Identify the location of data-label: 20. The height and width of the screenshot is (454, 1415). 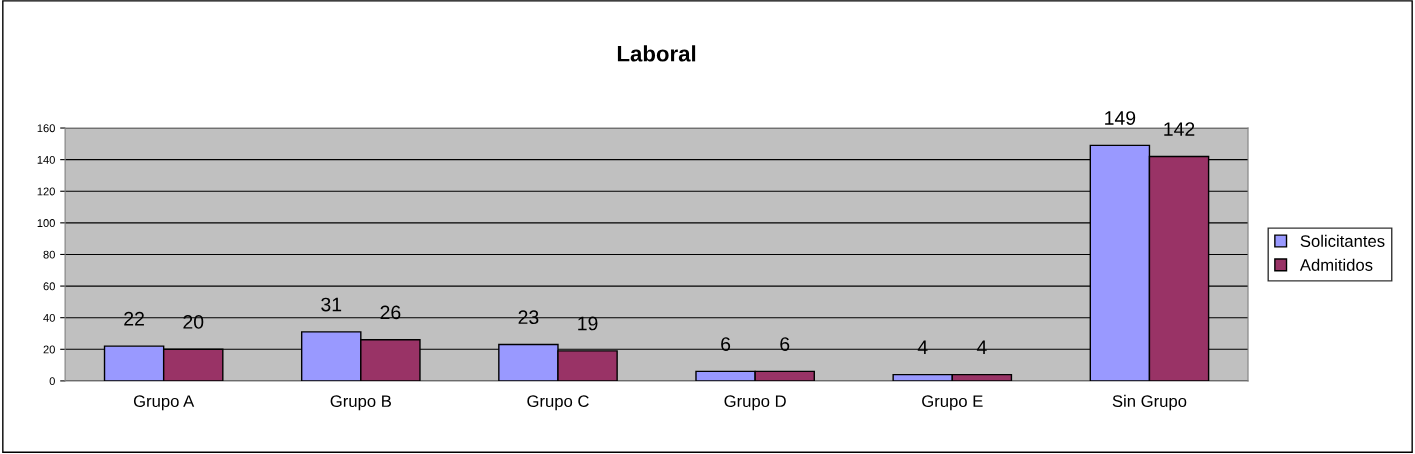
(193, 322).